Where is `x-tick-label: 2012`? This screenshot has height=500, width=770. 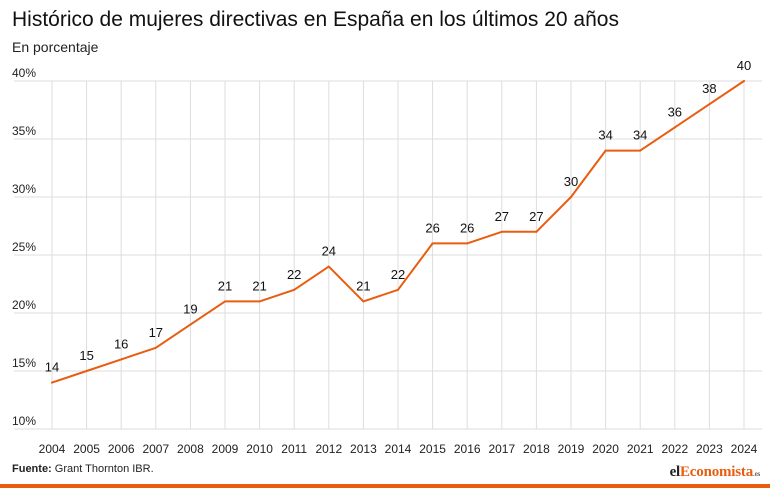
x-tick-label: 2012 is located at coordinates (328, 449).